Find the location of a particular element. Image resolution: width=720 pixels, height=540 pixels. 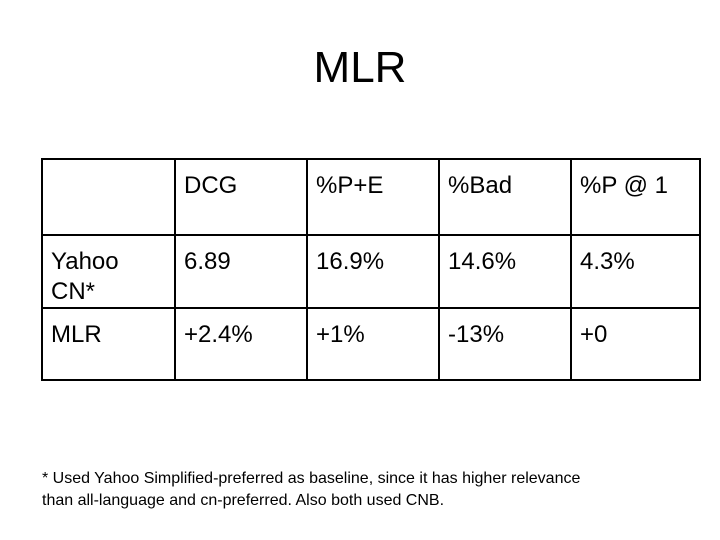

row-label-line1: Yahoo is located at coordinates (85, 261).